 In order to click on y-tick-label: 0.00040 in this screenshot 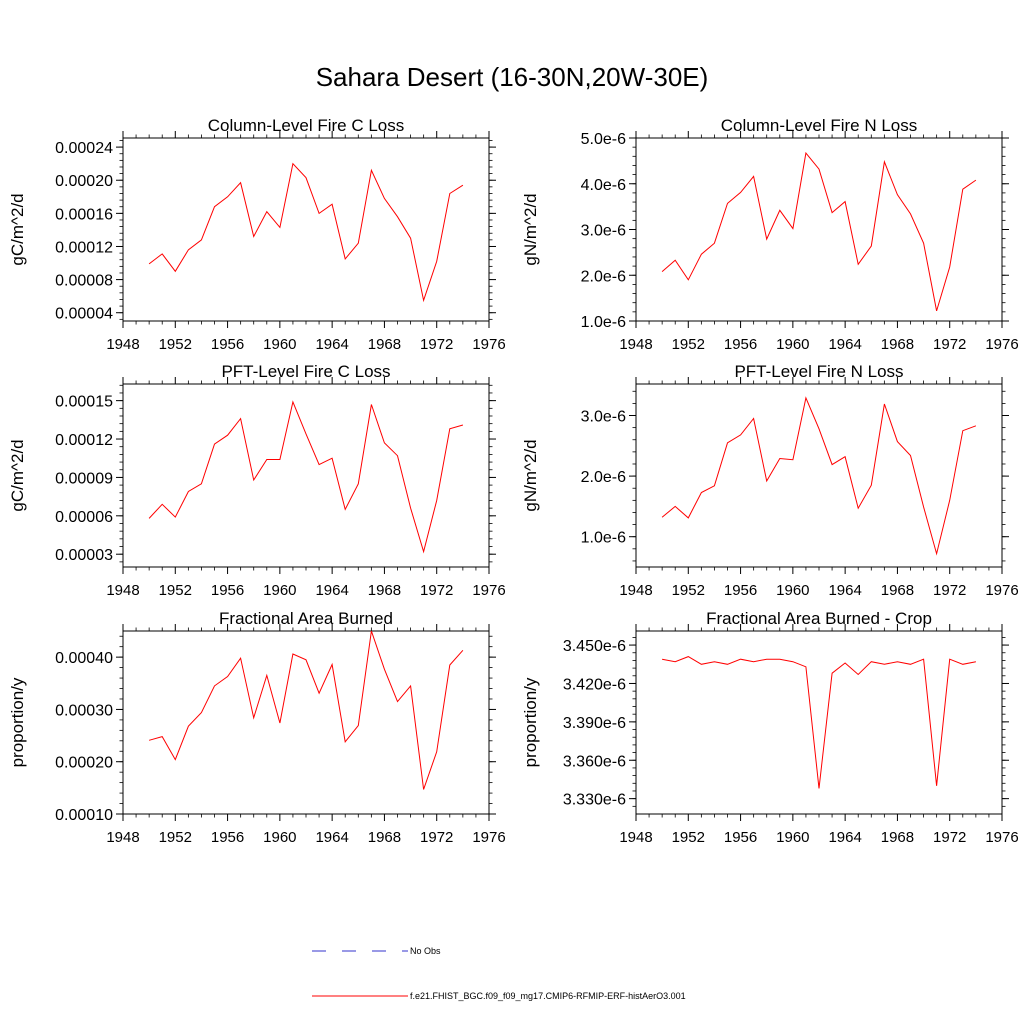, I will do `click(84, 658)`.